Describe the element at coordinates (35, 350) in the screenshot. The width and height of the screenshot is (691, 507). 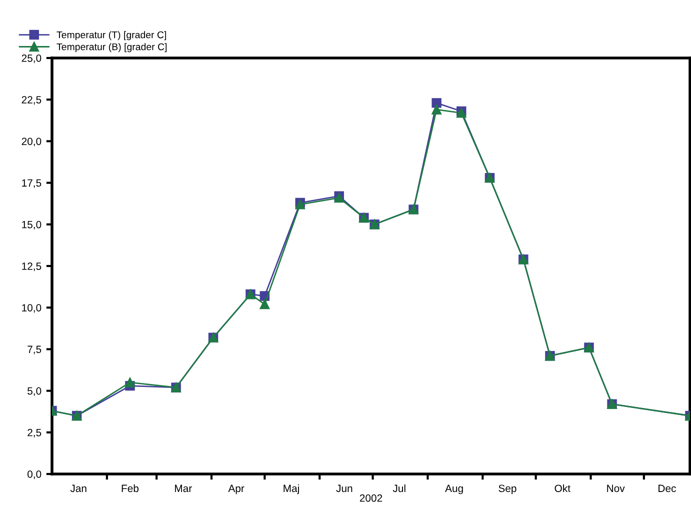
I see `y-tick-label: 7,5` at that location.